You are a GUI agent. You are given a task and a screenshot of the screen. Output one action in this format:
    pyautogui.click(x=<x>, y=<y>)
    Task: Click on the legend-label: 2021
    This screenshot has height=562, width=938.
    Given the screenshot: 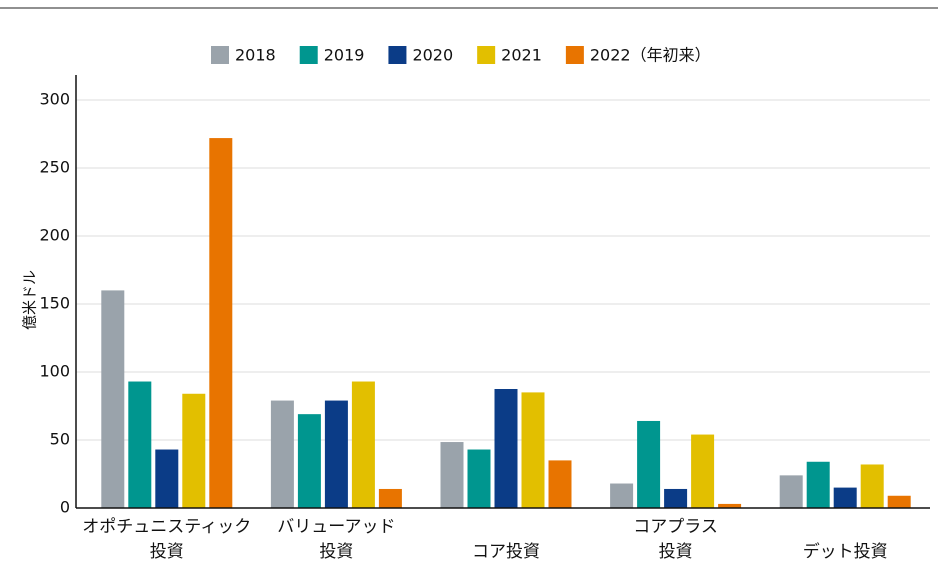 What is the action you would take?
    pyautogui.click(x=521, y=55)
    